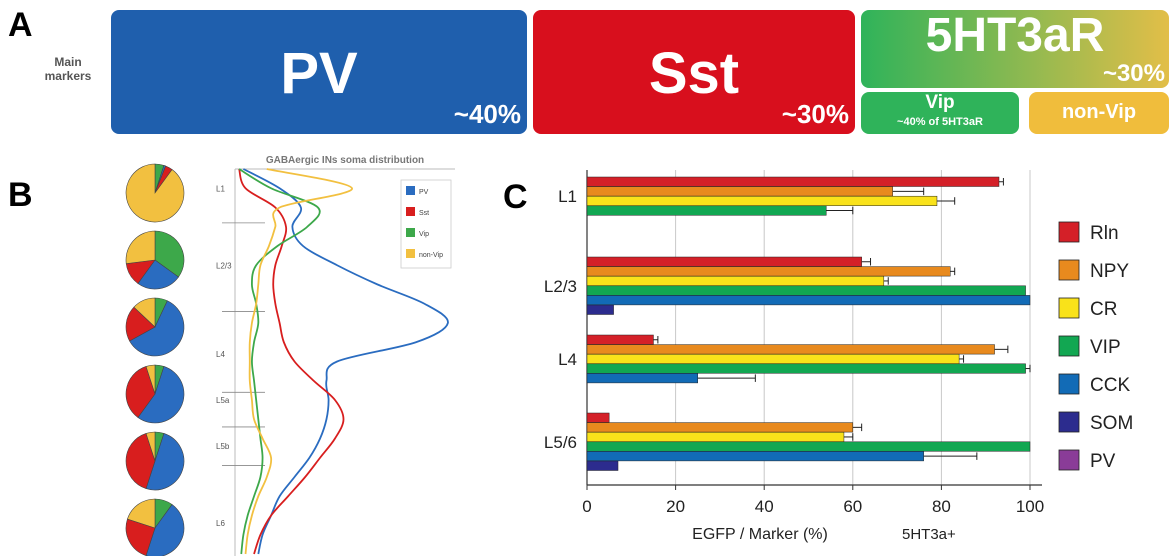 The image size is (1175, 556). Describe the element at coordinates (1069, 422) in the screenshot. I see `legend-swatch-som` at that location.